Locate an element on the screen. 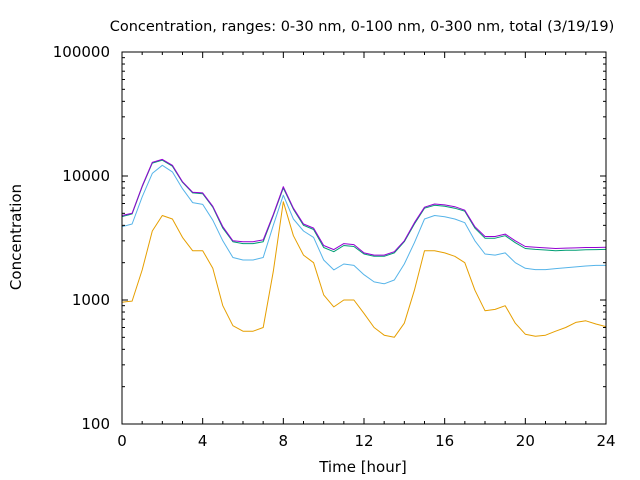 The width and height of the screenshot is (640, 480). y-tick-label: 1000 is located at coordinates (91, 300).